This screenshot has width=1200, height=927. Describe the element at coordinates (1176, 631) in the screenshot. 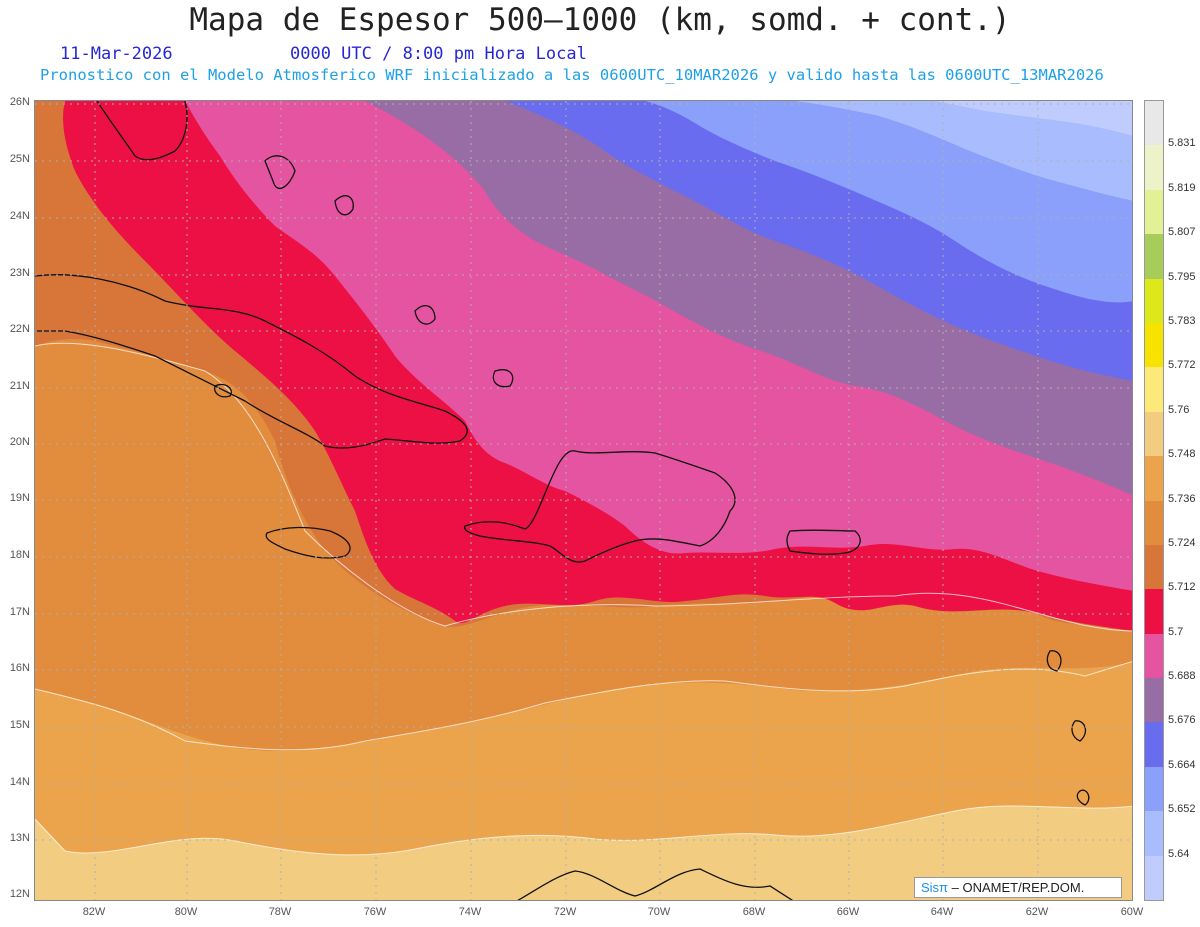

I see `color-scale-label: 5.7` at that location.